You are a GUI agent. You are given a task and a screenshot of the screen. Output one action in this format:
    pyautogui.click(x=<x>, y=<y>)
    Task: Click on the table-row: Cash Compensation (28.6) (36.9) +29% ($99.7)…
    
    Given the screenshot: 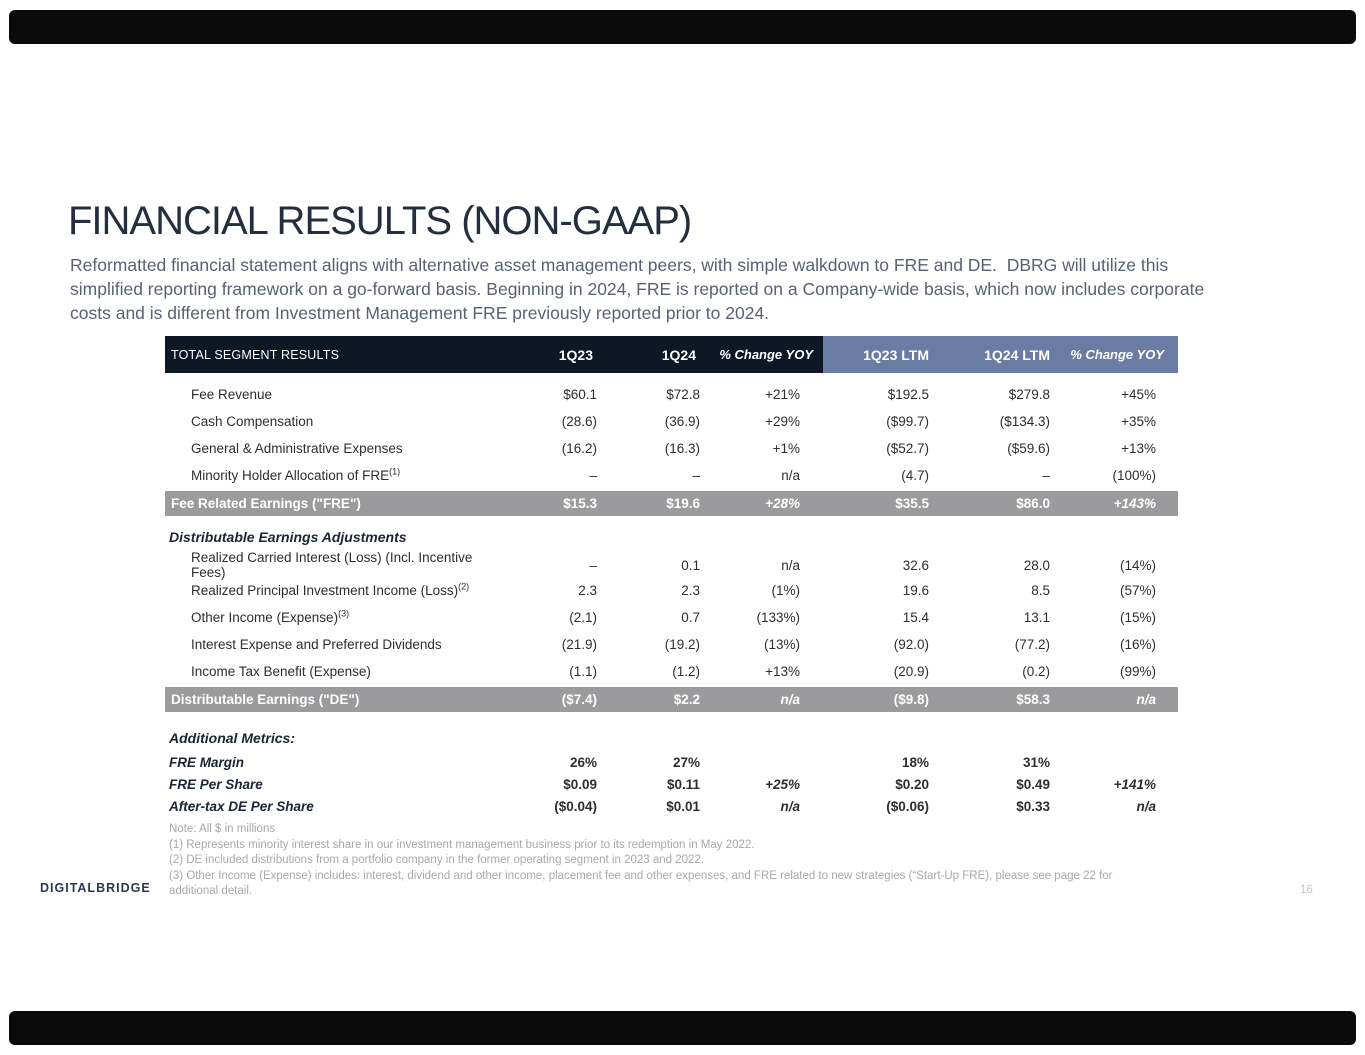 What is the action you would take?
    pyautogui.click(x=671, y=421)
    